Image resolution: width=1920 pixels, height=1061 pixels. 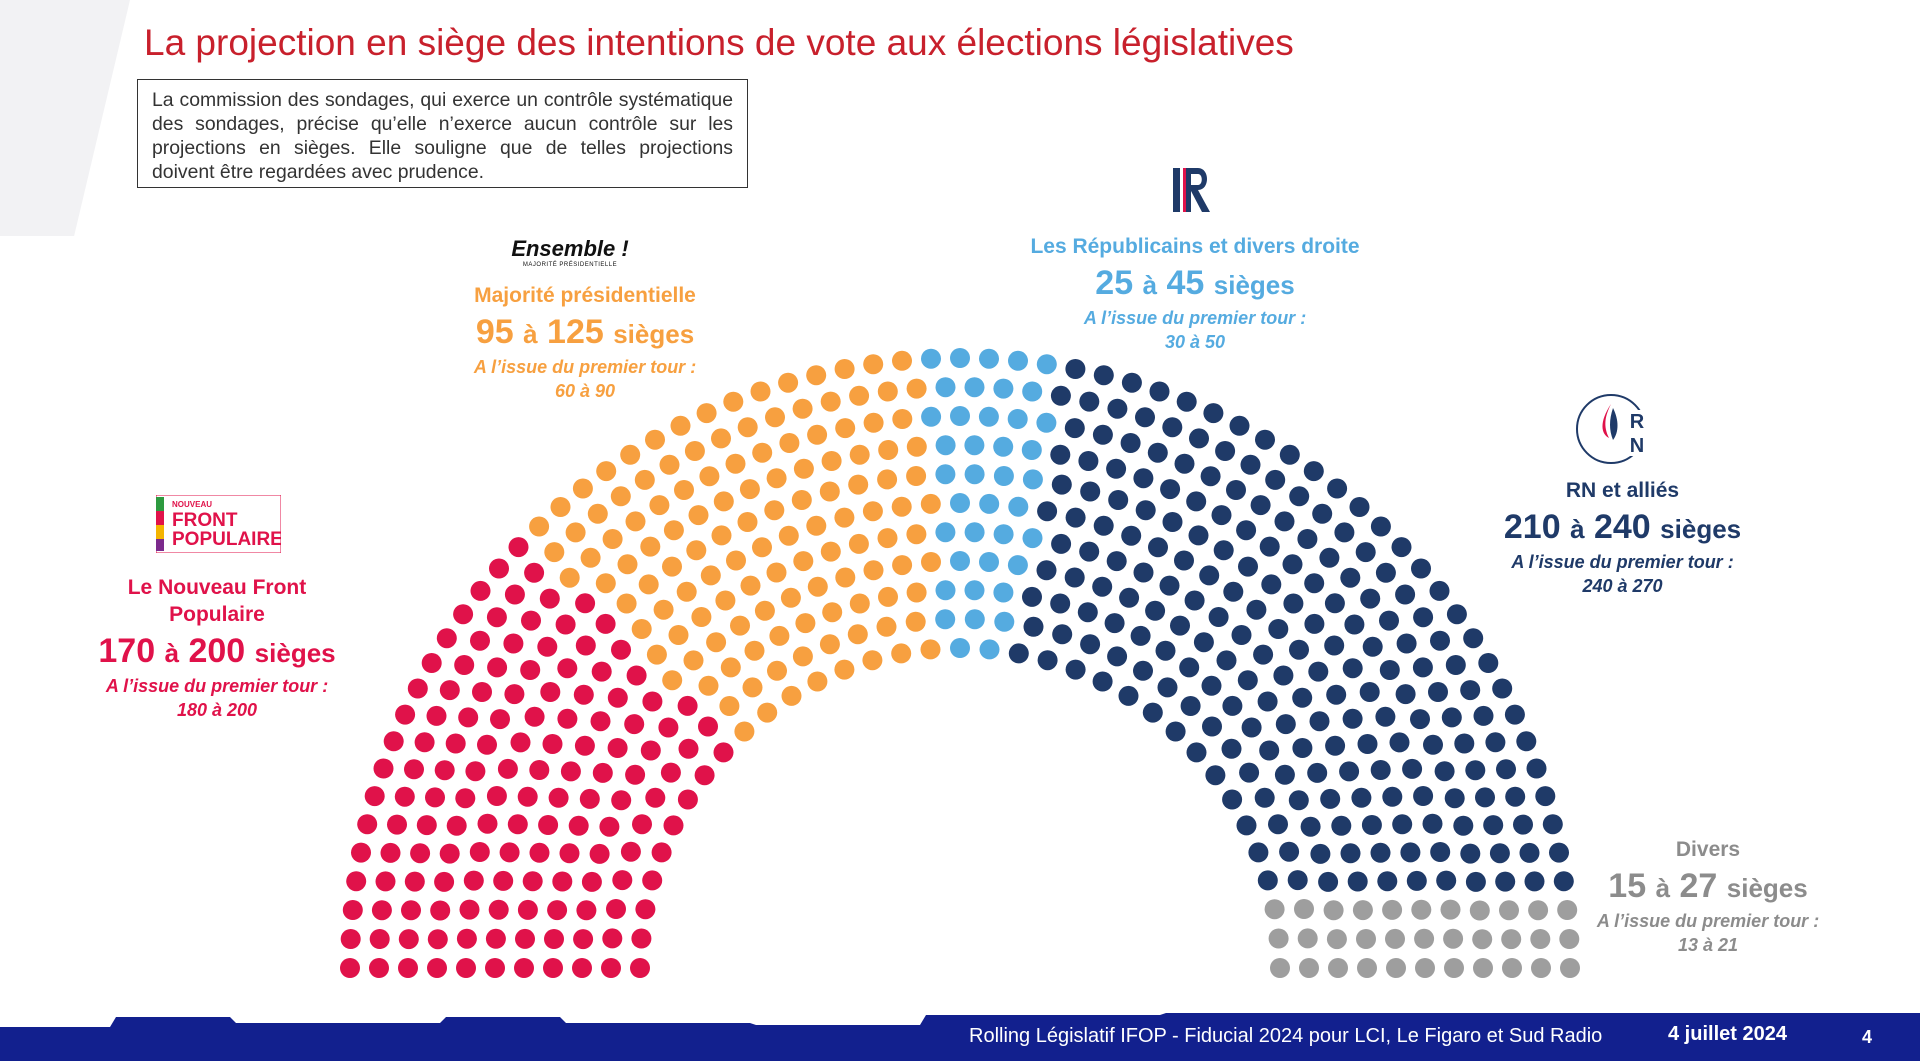 I want to click on rn-first-round-values: 240 à 270, so click(x=1622, y=586).